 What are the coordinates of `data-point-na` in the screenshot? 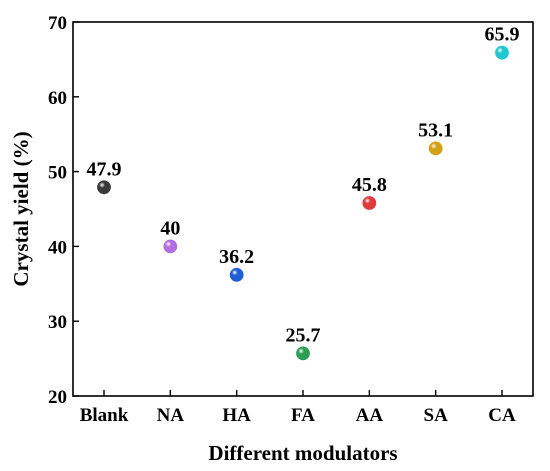 It's located at (170, 246).